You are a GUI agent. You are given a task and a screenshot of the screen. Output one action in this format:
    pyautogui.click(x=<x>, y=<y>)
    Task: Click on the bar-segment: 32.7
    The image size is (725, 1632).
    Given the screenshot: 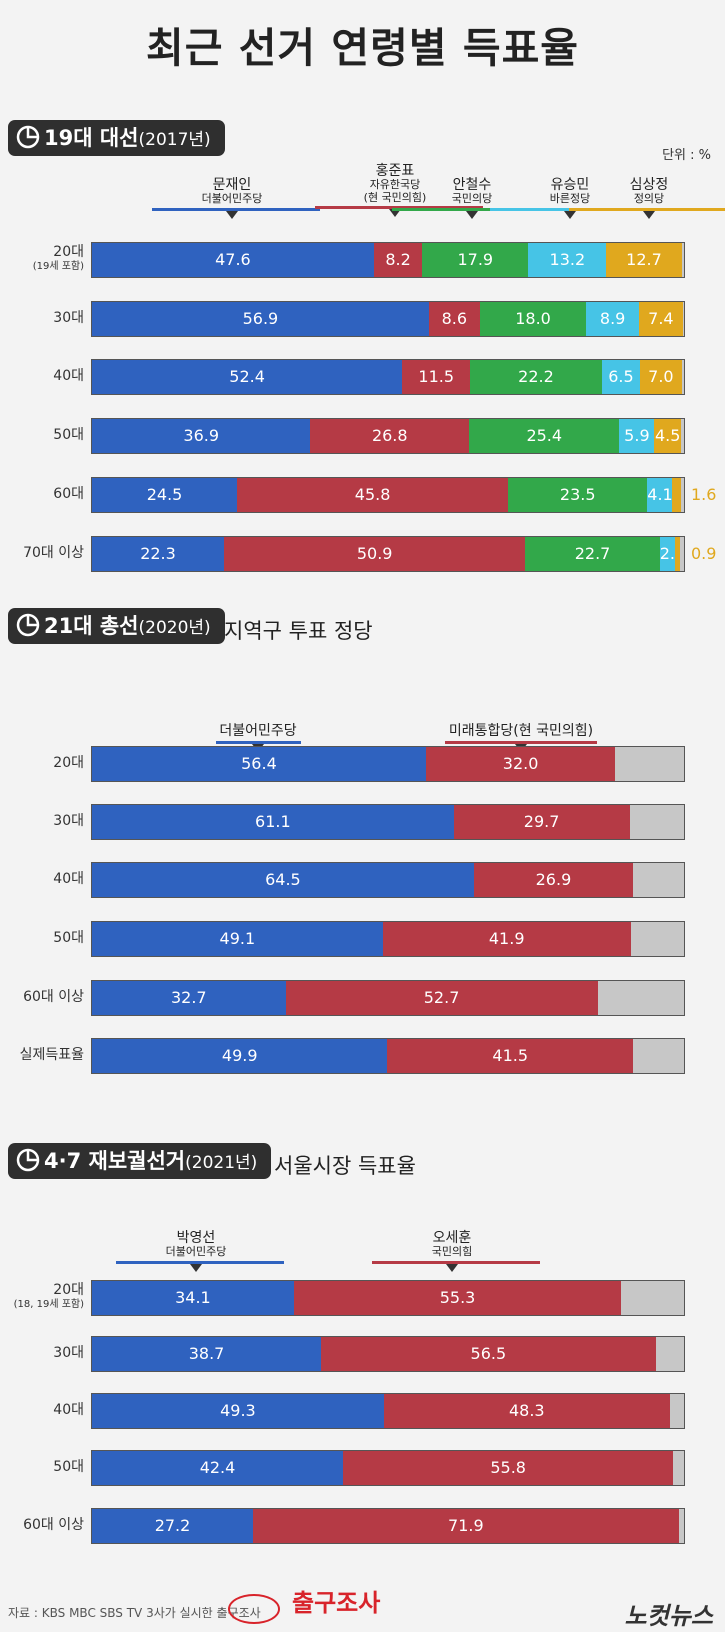 What is the action you would take?
    pyautogui.click(x=189, y=998)
    